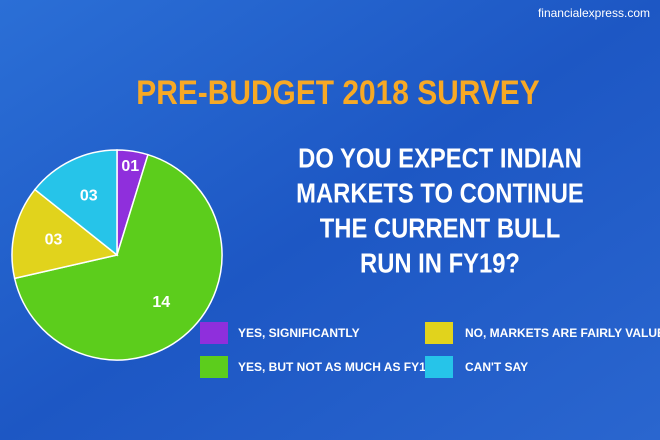  What do you see at coordinates (161, 302) in the screenshot?
I see `data-label: 14` at bounding box center [161, 302].